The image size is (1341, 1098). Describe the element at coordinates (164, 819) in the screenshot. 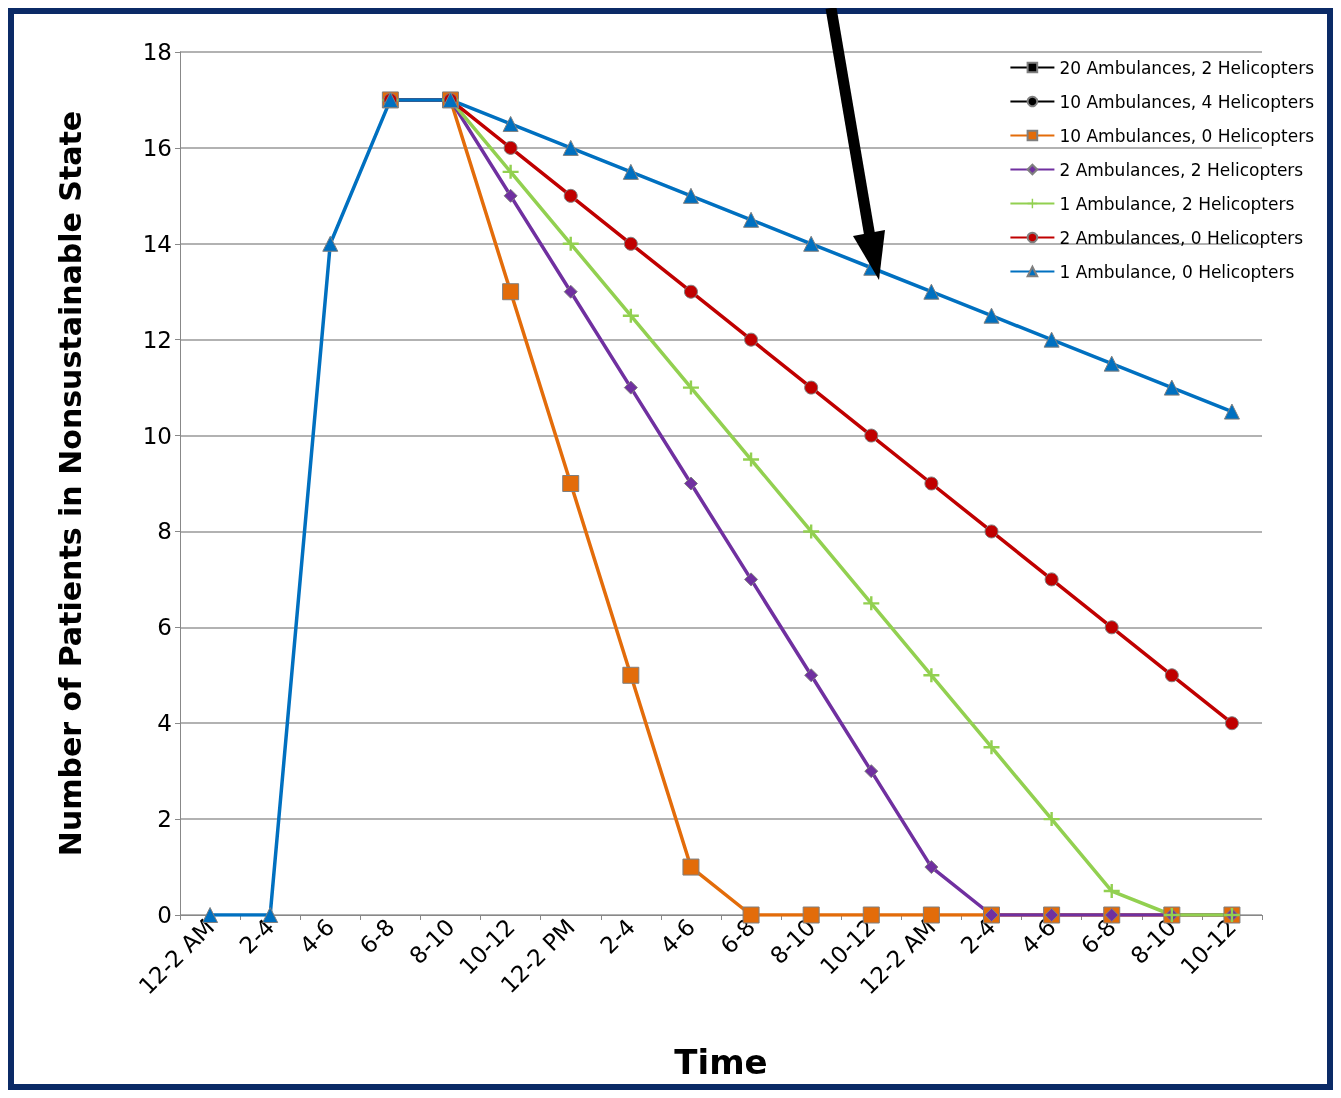

I see `y-tick-label: 2` at that location.